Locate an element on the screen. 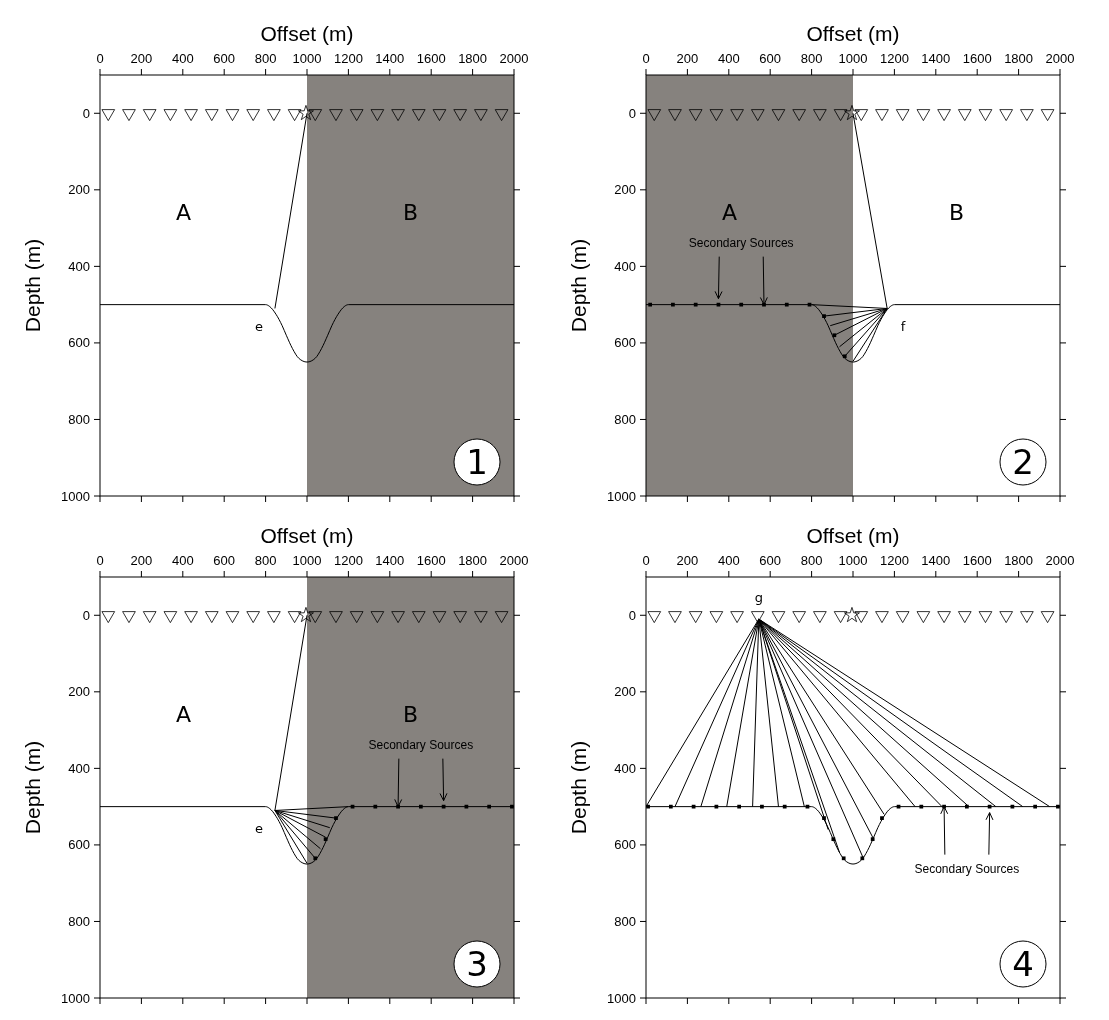 The height and width of the screenshot is (1020, 1109). annotation: 4 is located at coordinates (1023, 964).